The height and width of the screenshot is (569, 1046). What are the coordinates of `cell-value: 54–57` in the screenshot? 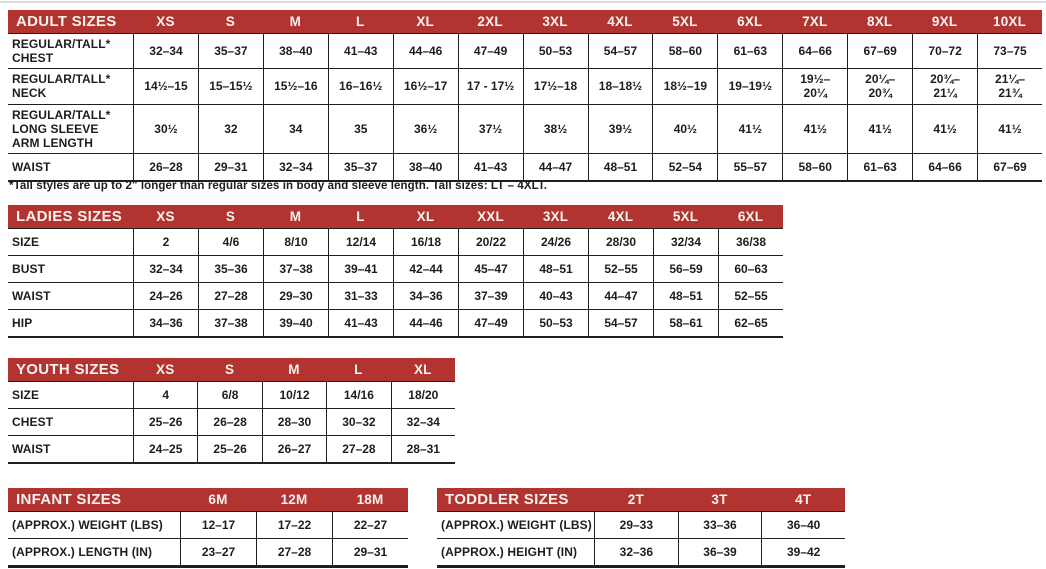 It's located at (620, 323).